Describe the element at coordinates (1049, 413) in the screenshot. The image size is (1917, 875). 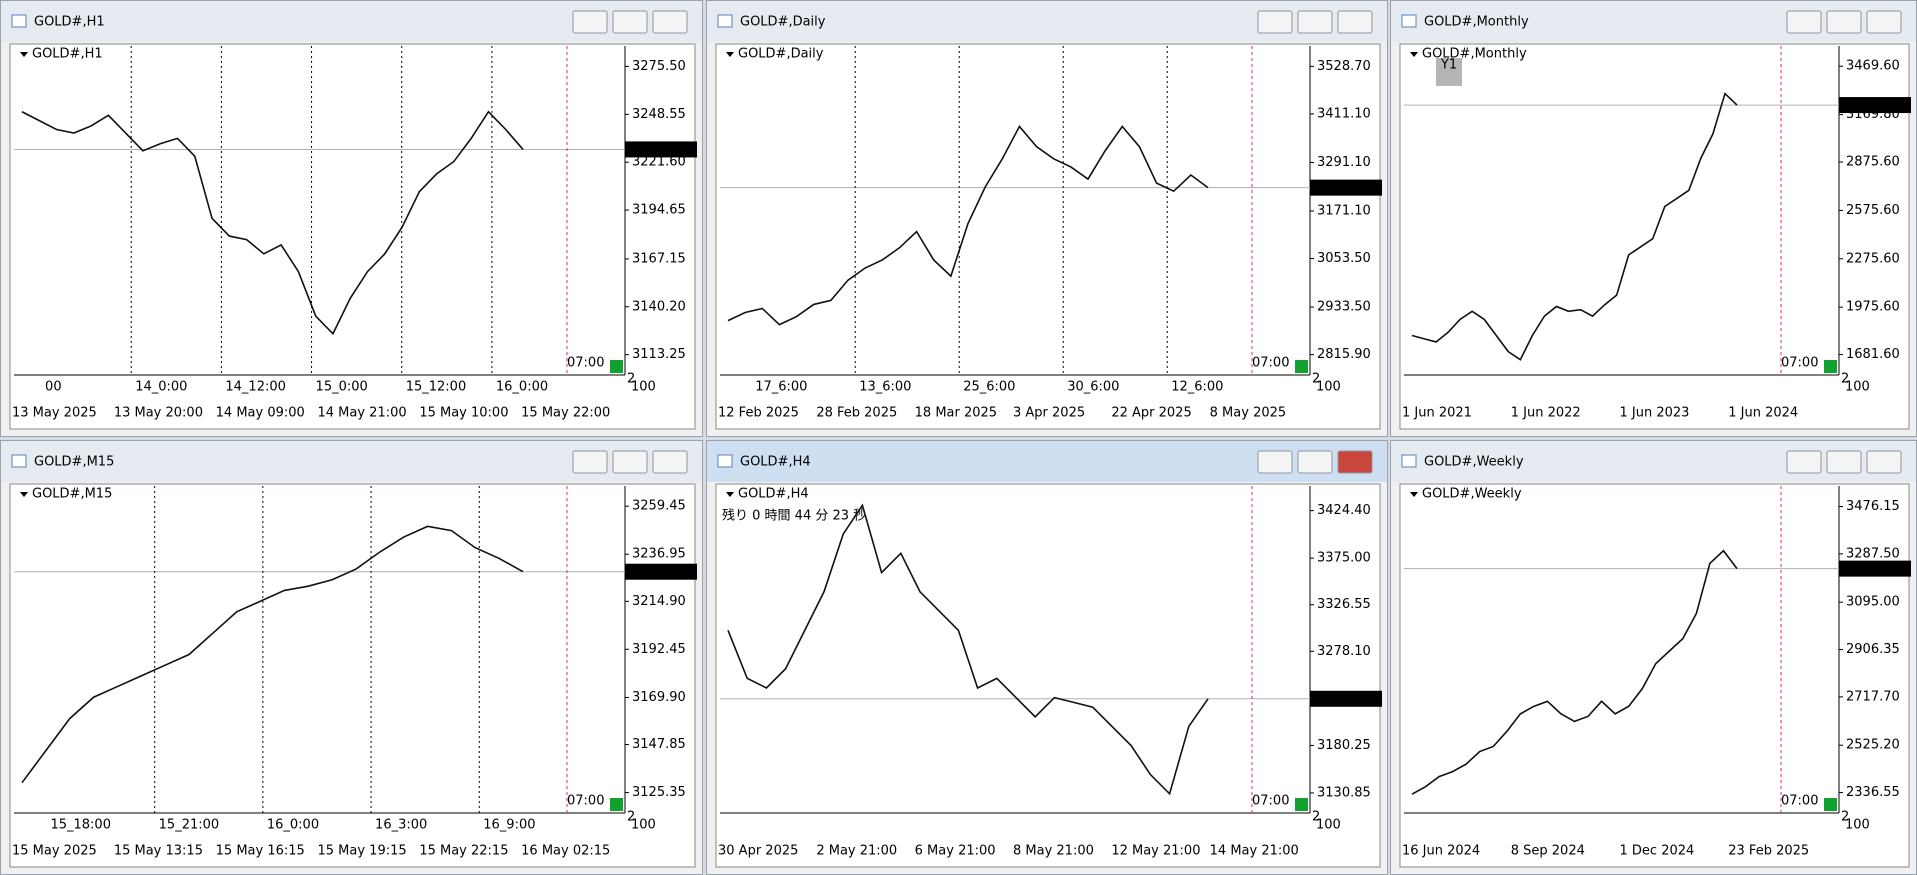
I see `time-label: 3 Apr 2025` at that location.